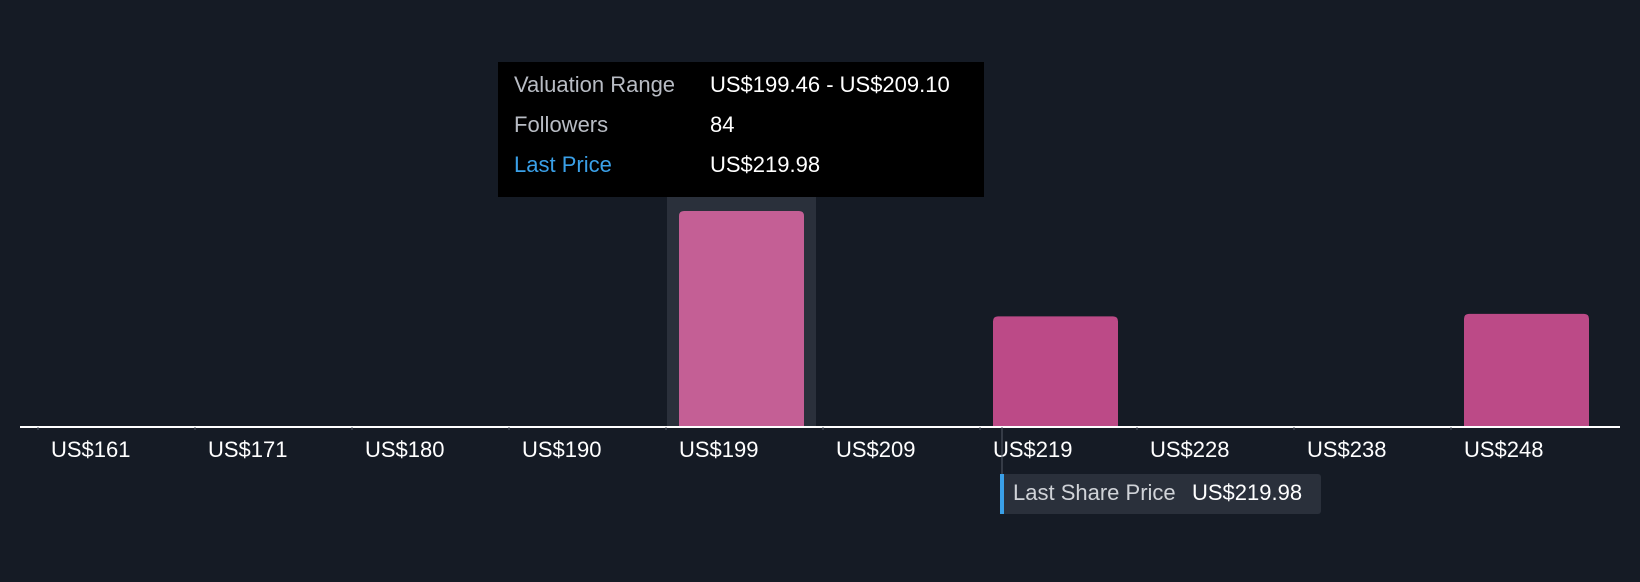 Image resolution: width=1640 pixels, height=582 pixels. I want to click on x-tick-label: US$161, so click(91, 449).